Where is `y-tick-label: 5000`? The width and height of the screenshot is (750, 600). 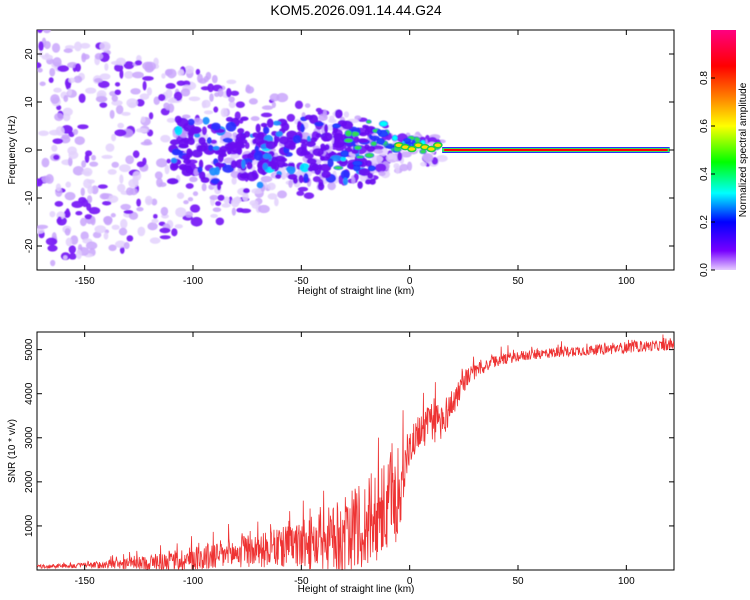 y-tick-label: 5000 is located at coordinates (29, 349).